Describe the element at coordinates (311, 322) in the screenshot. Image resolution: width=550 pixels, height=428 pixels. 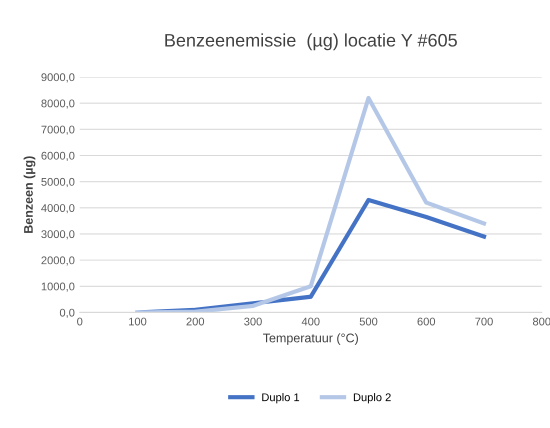
I see `x-tick-label: 400` at that location.